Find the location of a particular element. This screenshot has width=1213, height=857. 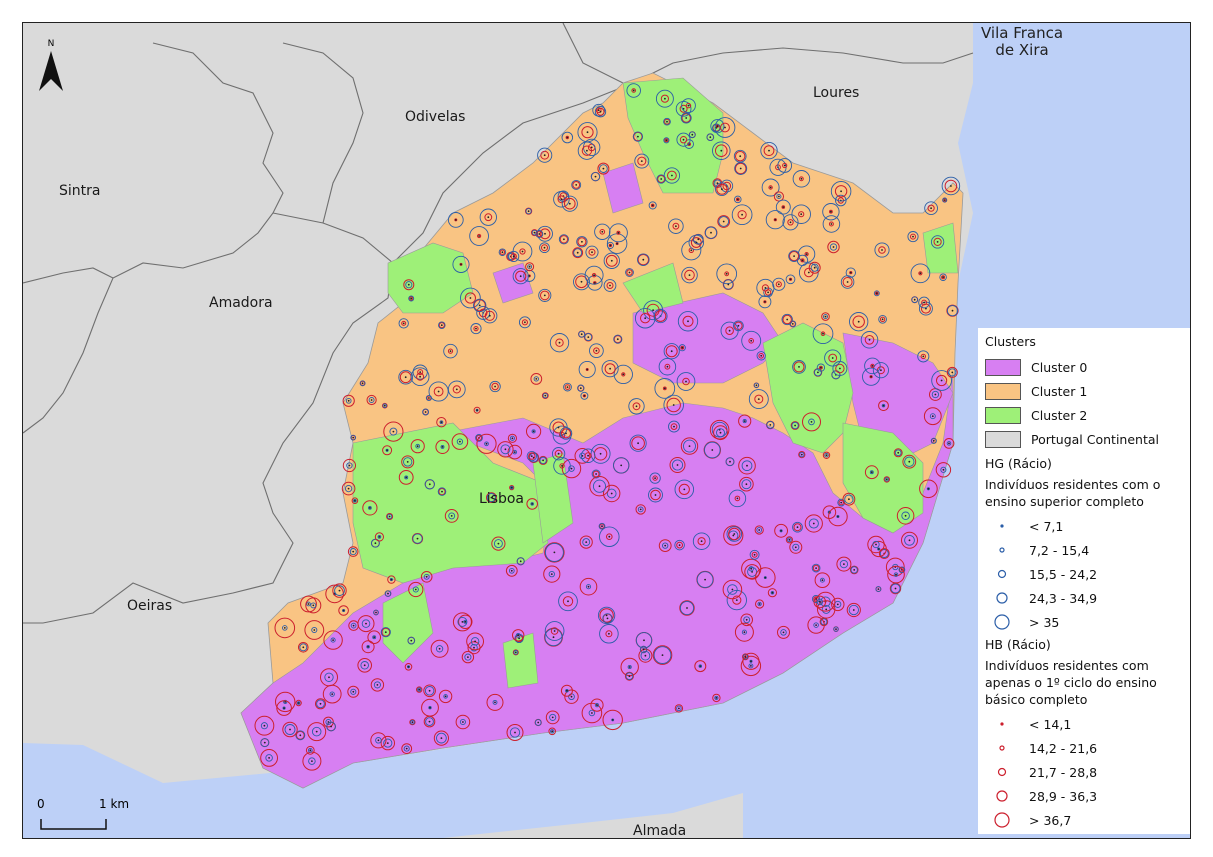

cluster-0-area is located at coordinates (708, 338).